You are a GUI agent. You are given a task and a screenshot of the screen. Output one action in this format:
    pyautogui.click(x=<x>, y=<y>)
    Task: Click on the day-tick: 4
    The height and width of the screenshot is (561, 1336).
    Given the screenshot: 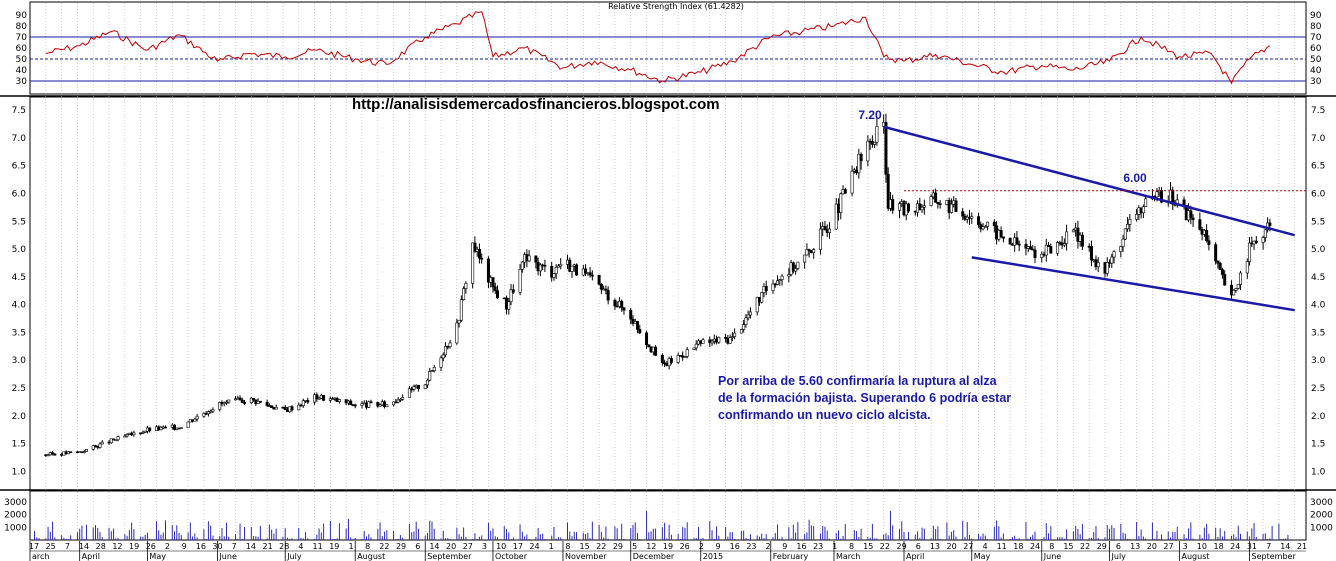 What is the action you would take?
    pyautogui.click(x=984, y=546)
    